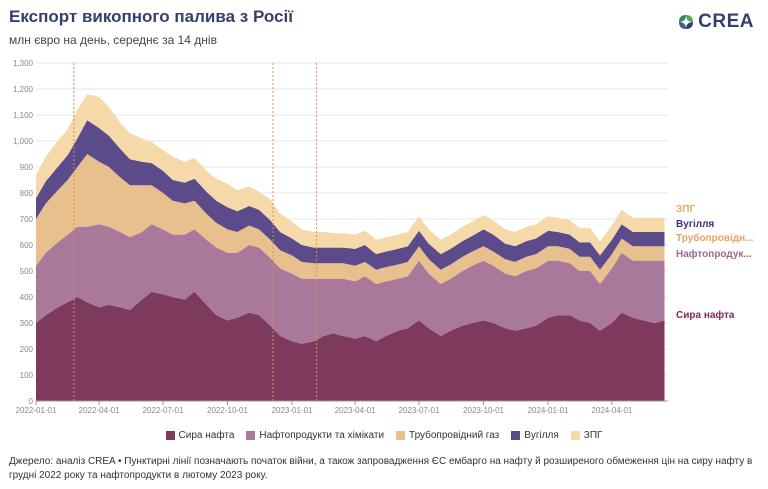 The width and height of the screenshot is (768, 489). I want to click on x-tick-label: 2024-01-01, so click(548, 410).